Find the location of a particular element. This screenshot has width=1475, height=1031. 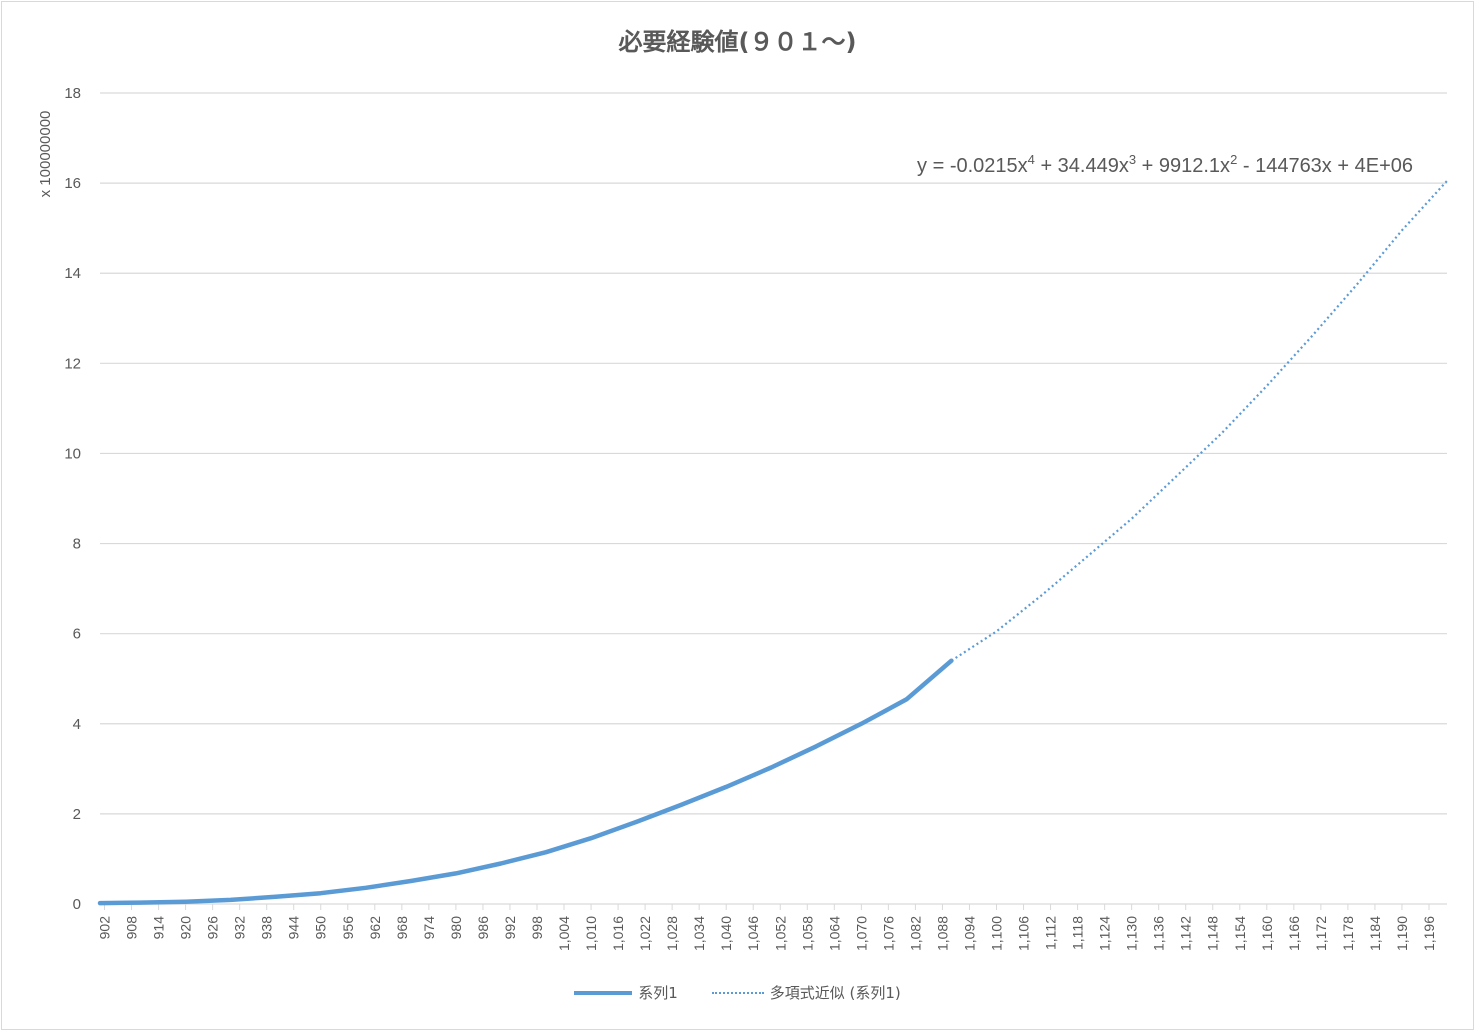

y-tick-label: 8 is located at coordinates (77, 544).